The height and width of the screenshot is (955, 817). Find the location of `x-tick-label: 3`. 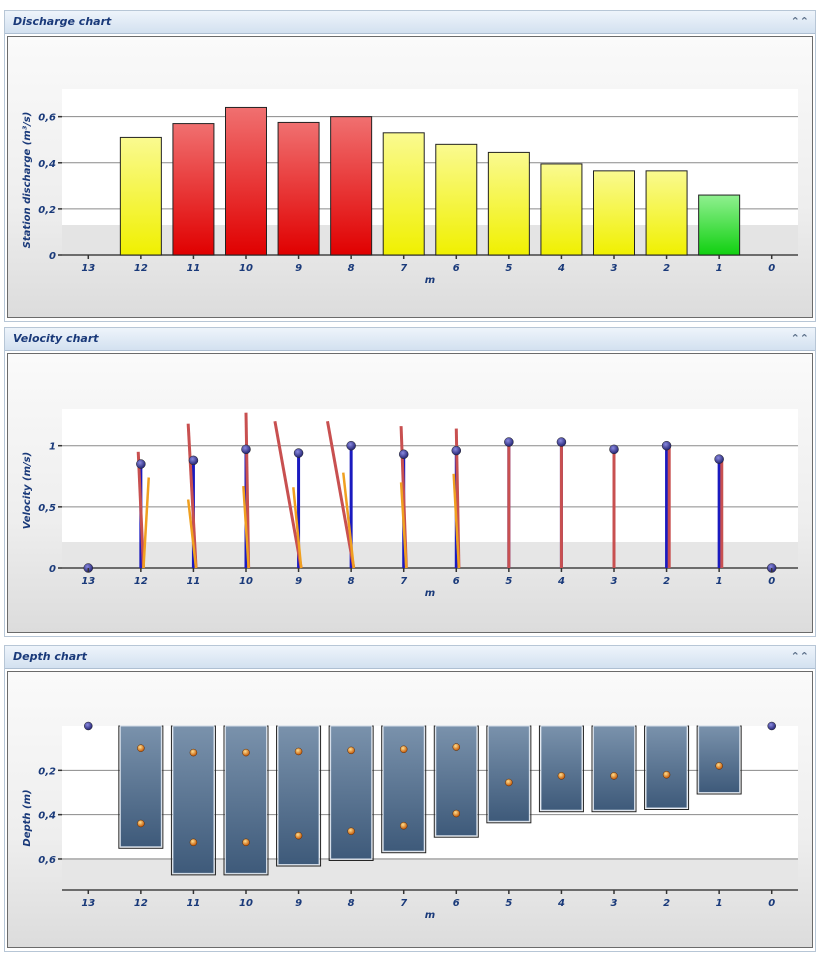

x-tick-label: 3 is located at coordinates (614, 268).